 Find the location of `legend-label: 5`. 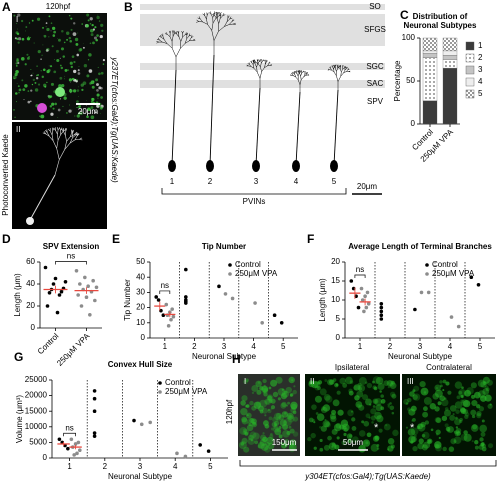

legend-label: 5 is located at coordinates (480, 93).